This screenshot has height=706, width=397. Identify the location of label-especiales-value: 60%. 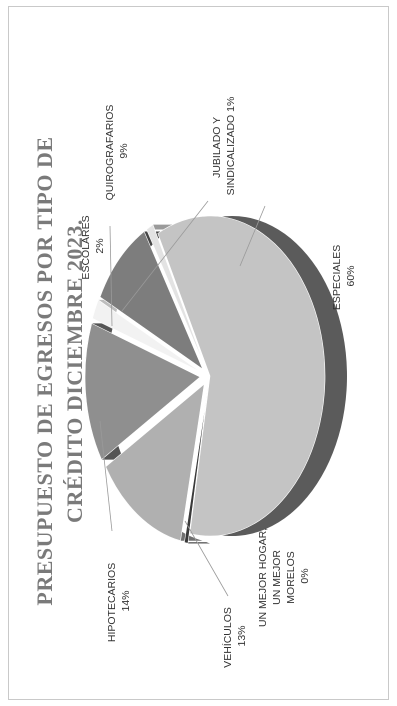
(351, 275).